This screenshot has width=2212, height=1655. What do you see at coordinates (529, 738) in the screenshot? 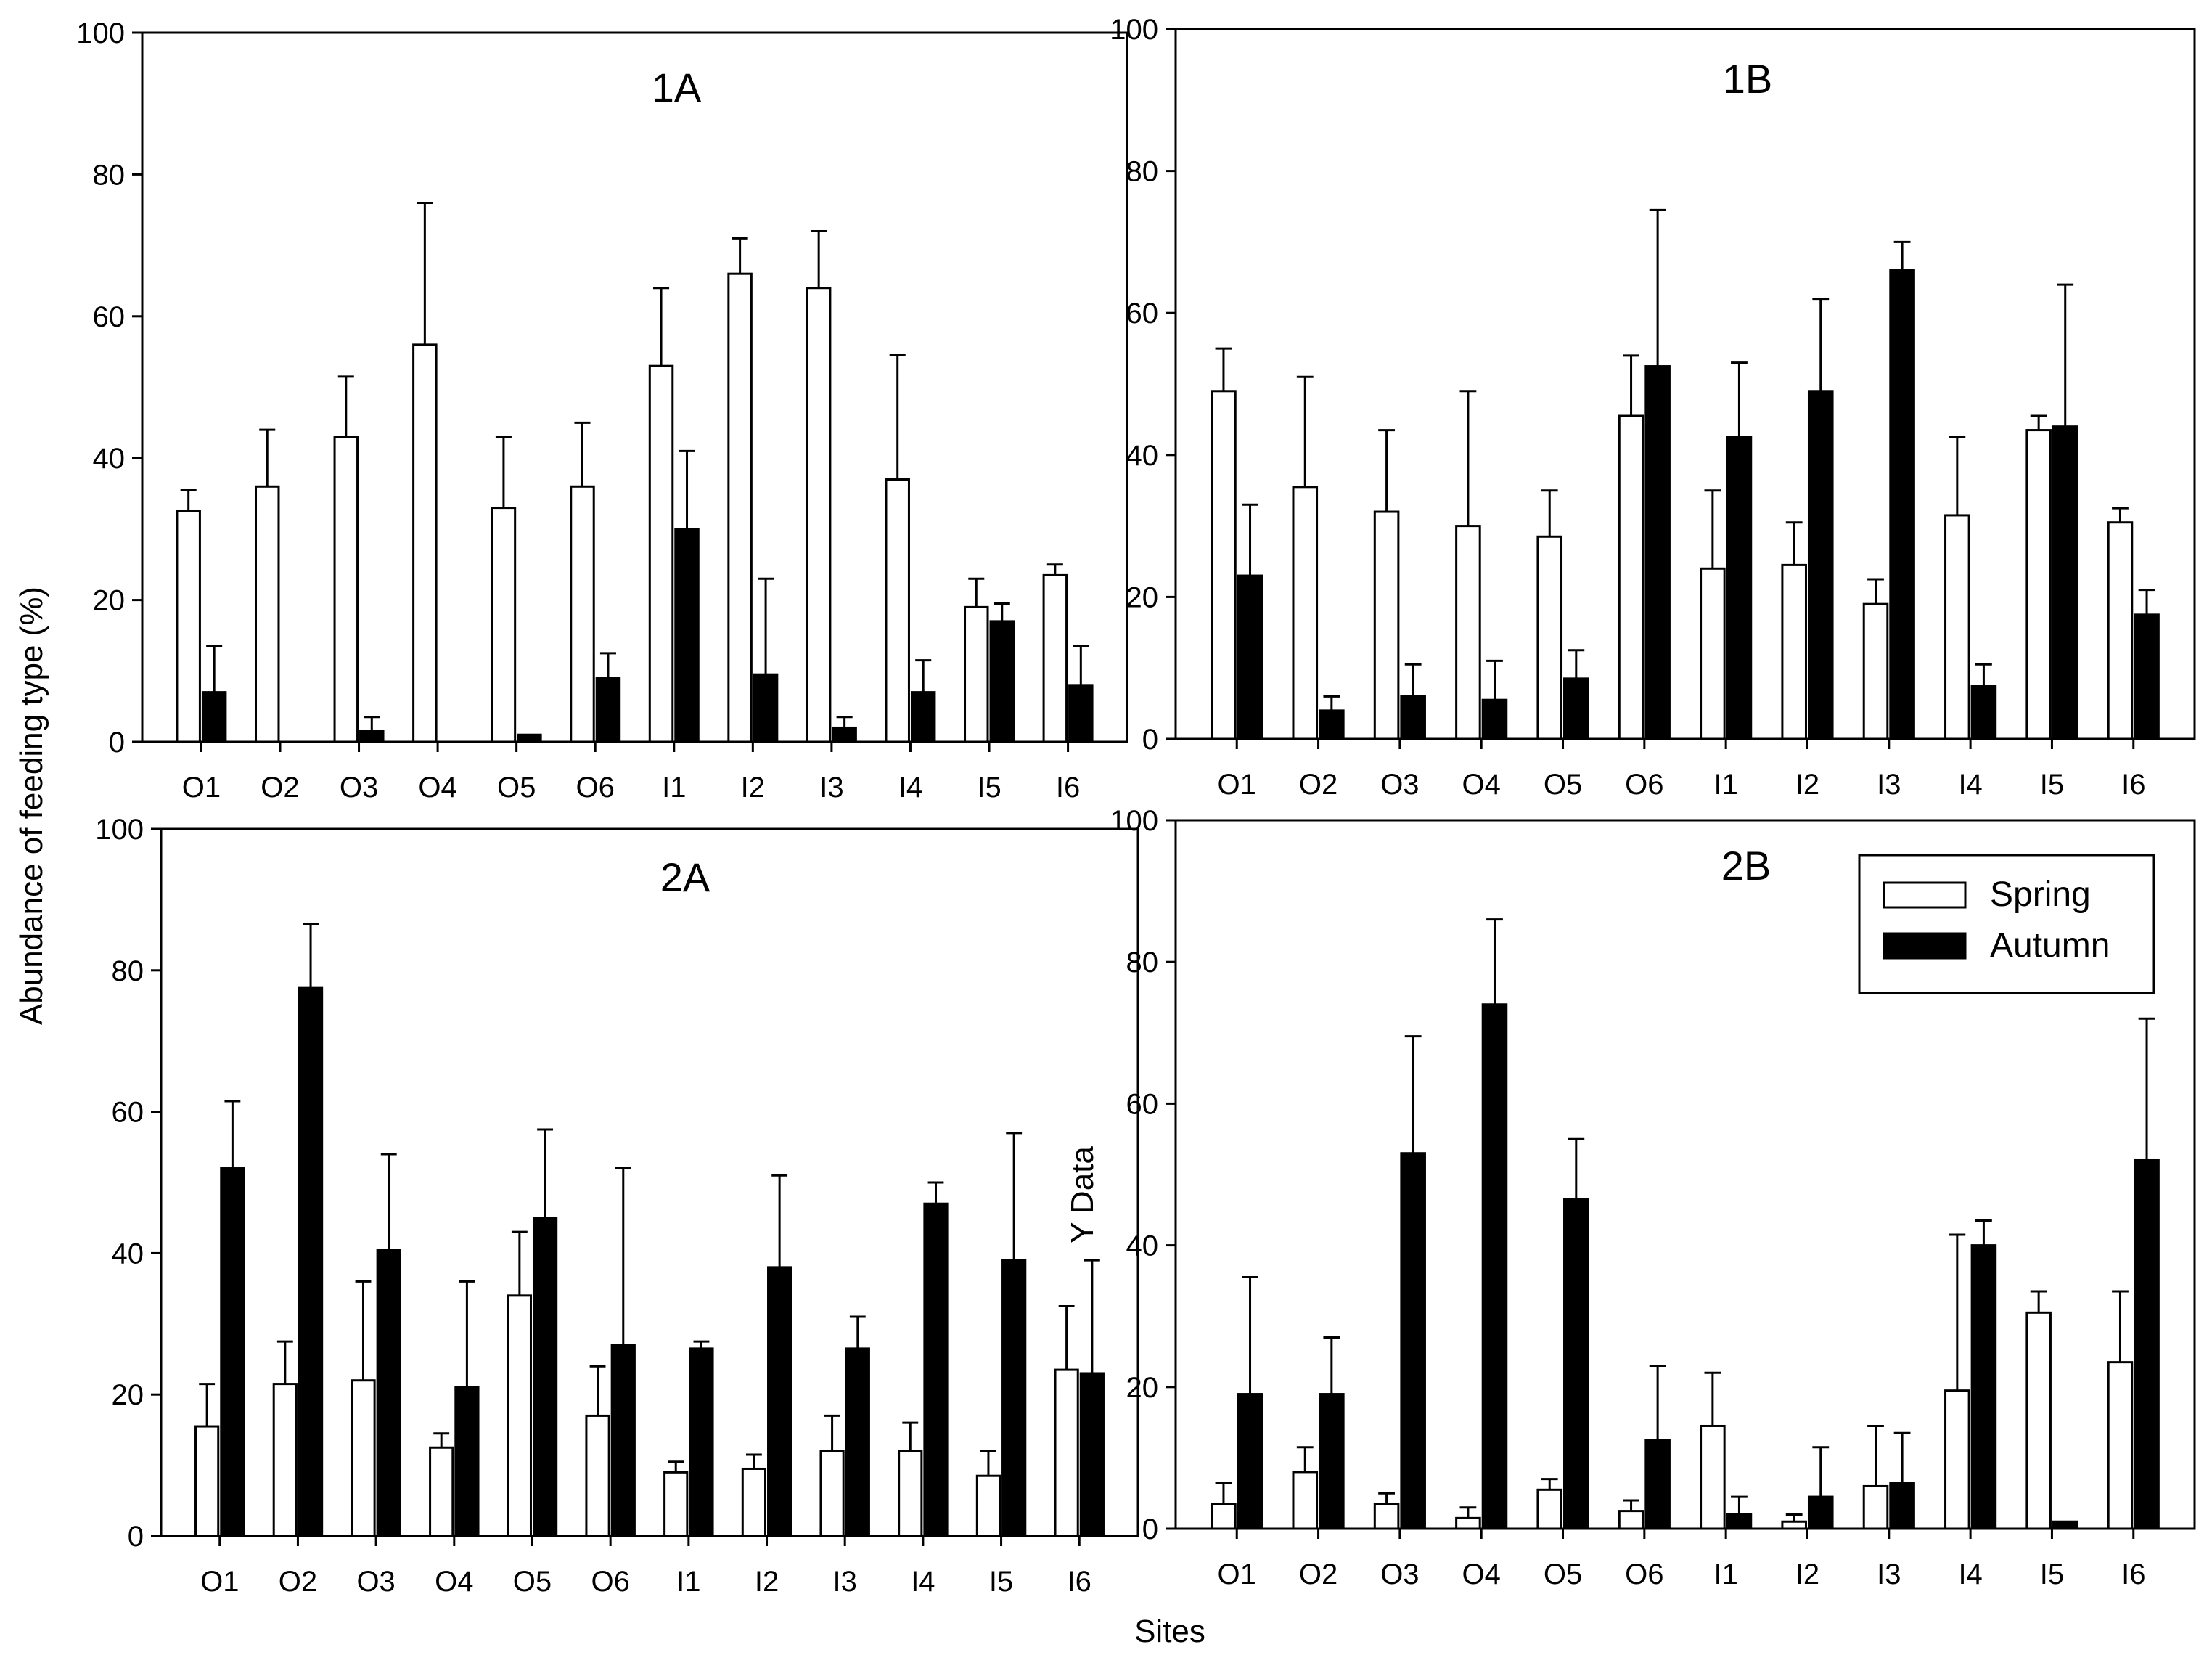
I see `autumn-bar-o5` at bounding box center [529, 738].